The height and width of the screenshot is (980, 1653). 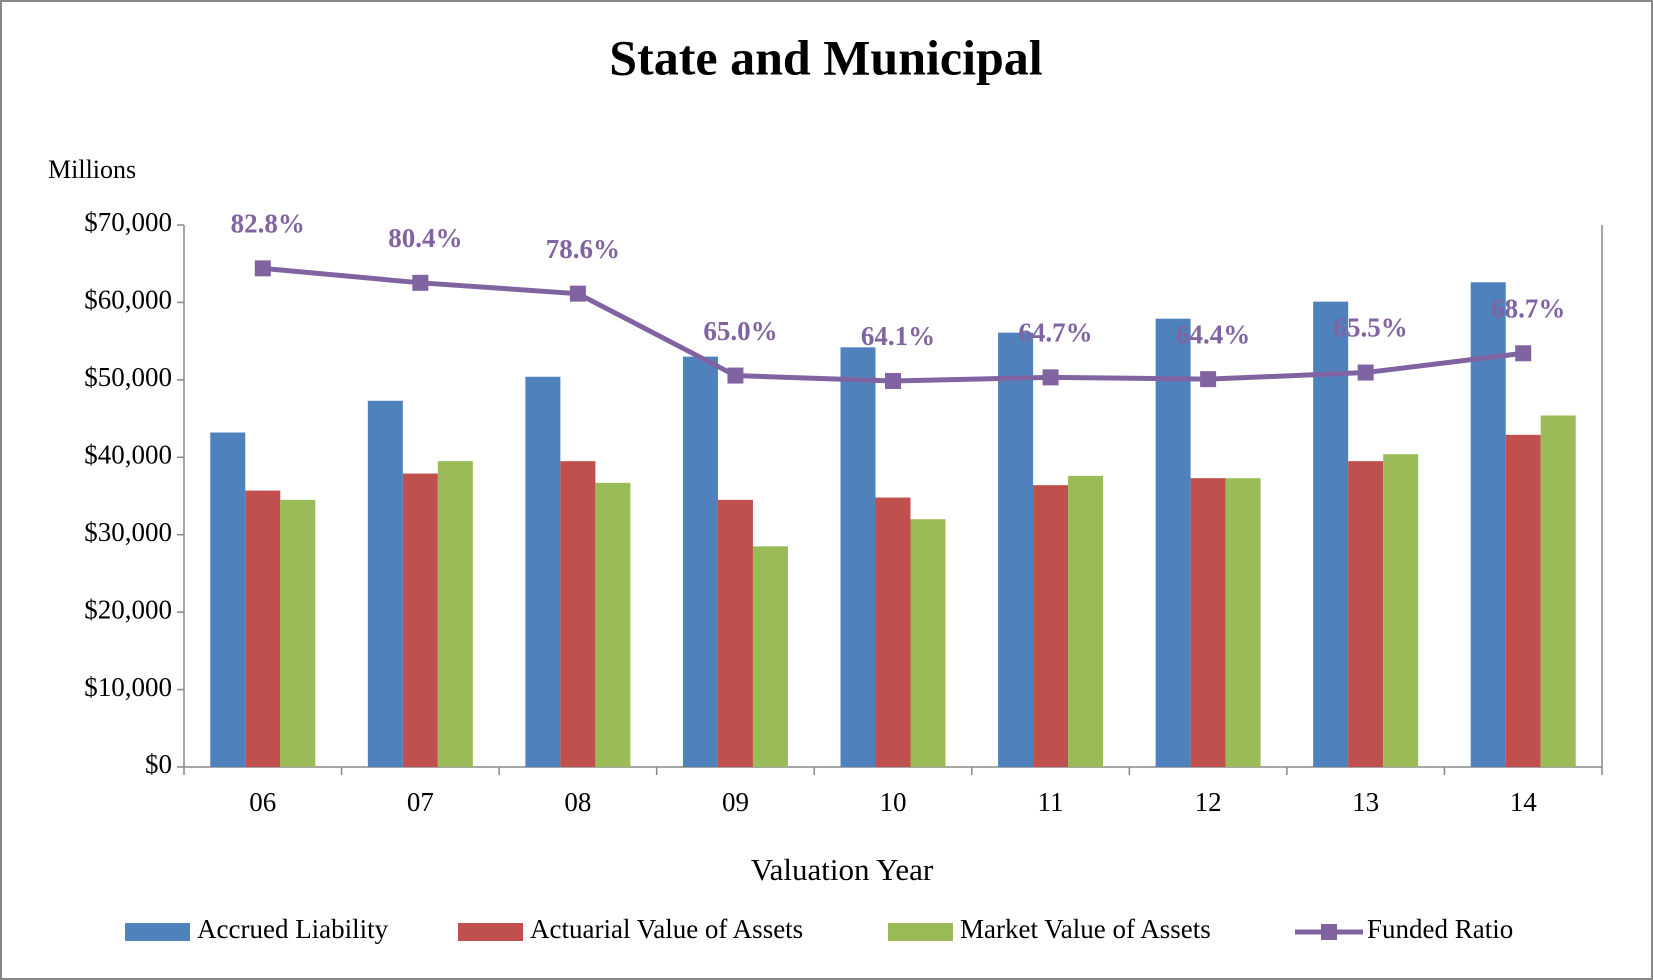 What do you see at coordinates (128, 609) in the screenshot?
I see `y-tick-label: $20,000` at bounding box center [128, 609].